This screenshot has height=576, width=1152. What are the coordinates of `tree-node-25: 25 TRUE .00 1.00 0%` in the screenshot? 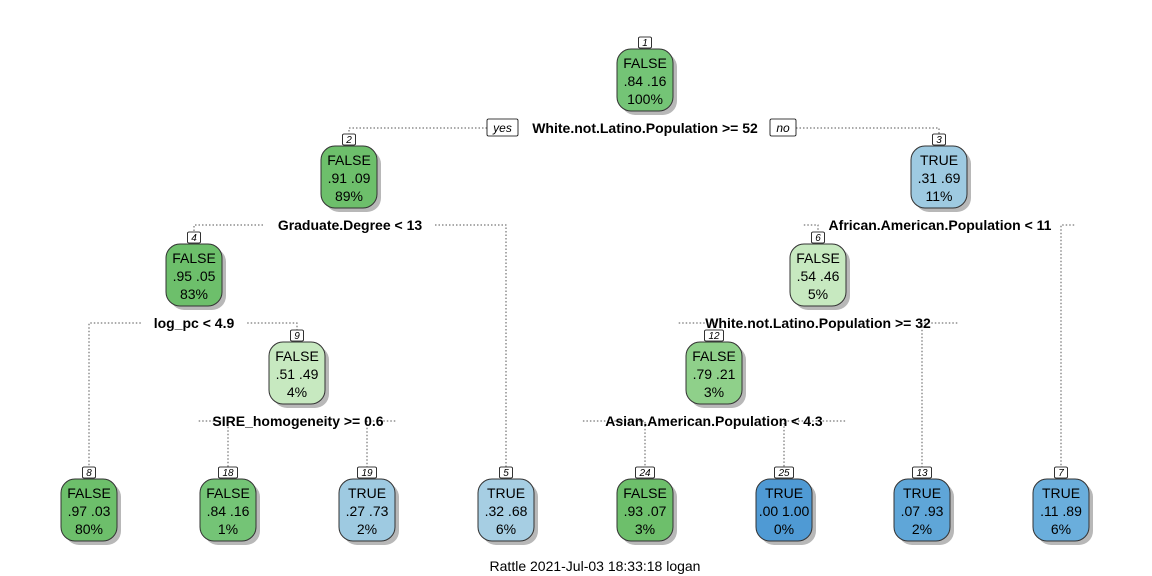 It's located at (785, 505).